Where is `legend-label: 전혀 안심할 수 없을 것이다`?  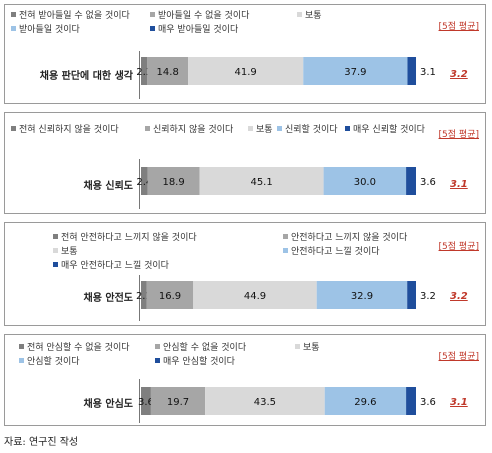
legend-label: 전혀 안심할 수 없을 것이다 is located at coordinates (78, 348).